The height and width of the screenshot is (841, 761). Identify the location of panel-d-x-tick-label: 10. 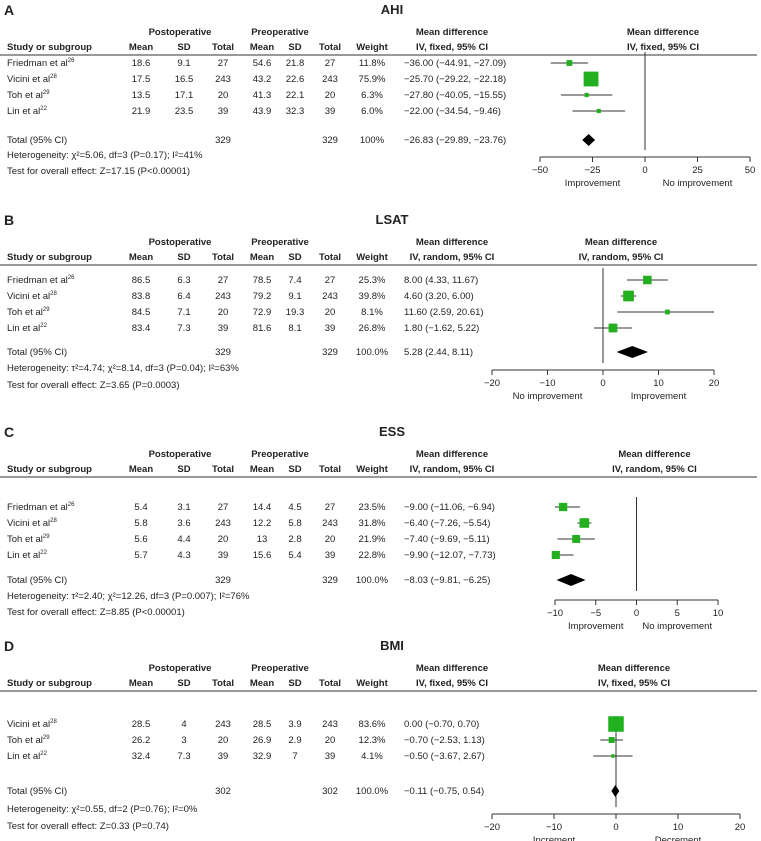
(678, 827).